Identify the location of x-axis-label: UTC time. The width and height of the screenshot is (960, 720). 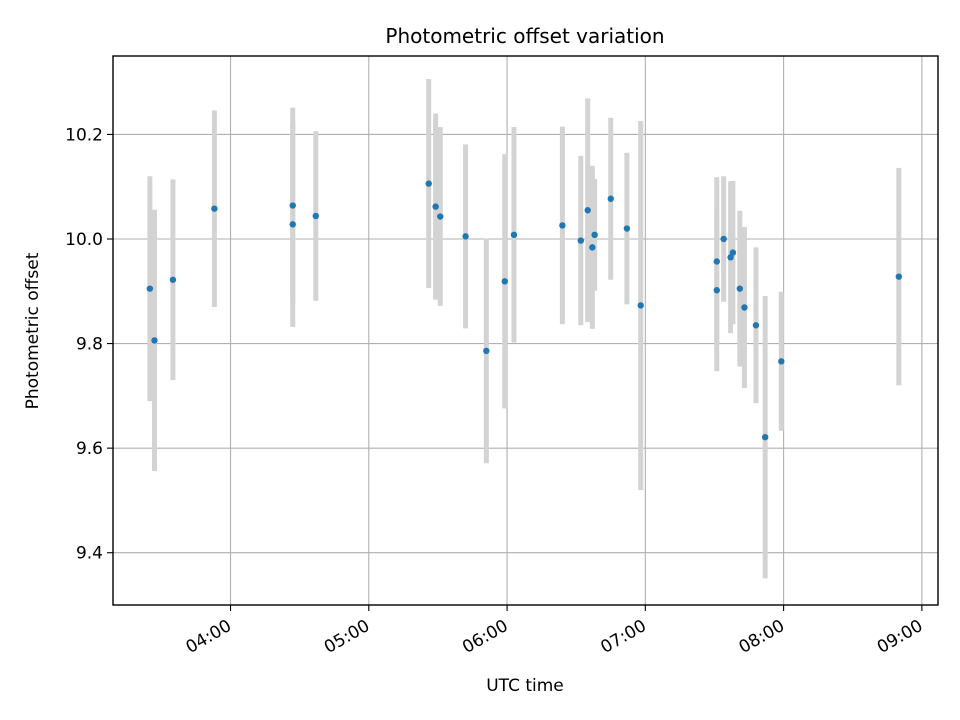
(525, 686).